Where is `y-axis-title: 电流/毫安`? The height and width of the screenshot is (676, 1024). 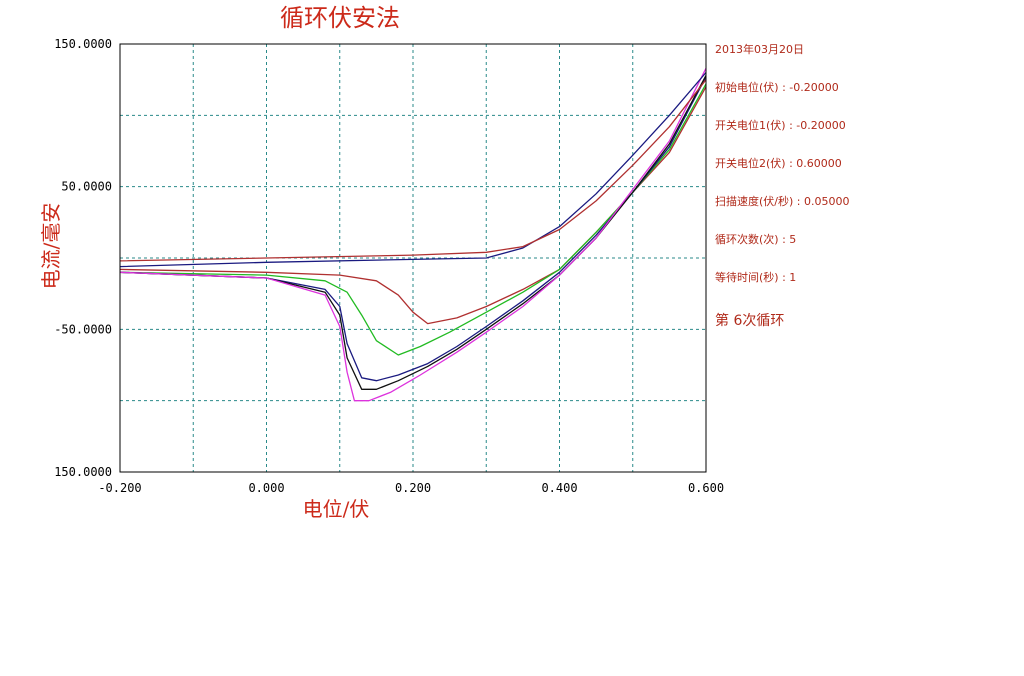 y-axis-title: 电流/毫安 is located at coordinates (51, 246).